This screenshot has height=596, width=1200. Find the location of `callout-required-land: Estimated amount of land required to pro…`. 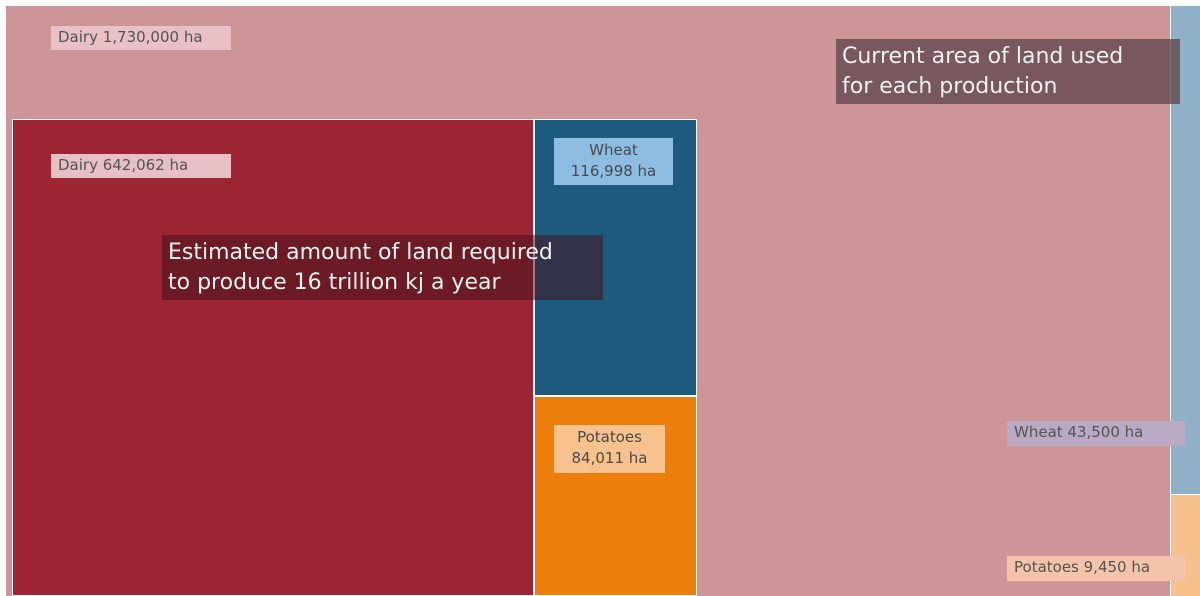

callout-required-land: Estimated amount of land required to pro… is located at coordinates (382, 267).